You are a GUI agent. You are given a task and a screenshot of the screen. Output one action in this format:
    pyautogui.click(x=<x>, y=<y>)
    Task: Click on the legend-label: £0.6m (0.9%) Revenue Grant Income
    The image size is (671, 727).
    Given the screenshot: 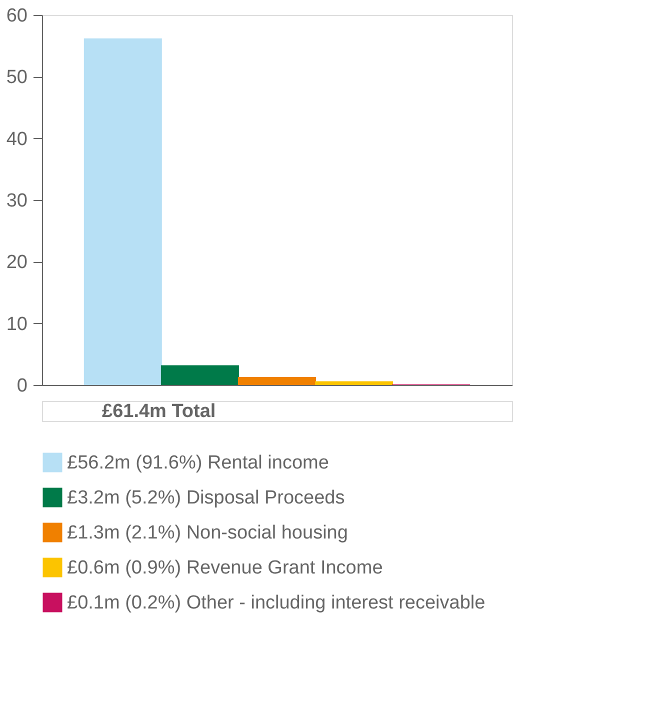 What is the action you would take?
    pyautogui.click(x=225, y=568)
    